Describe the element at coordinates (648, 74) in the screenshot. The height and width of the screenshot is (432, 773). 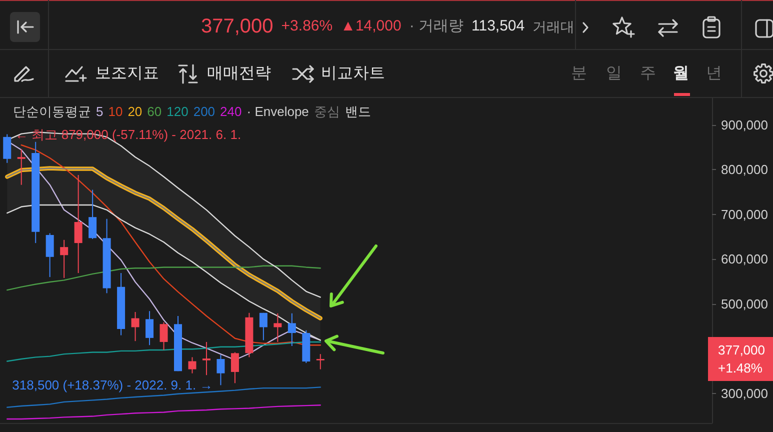
I see `text: 주` at that location.